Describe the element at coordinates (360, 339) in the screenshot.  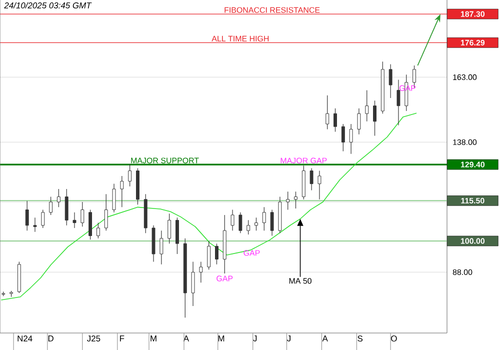
I see `x-tick-label: S` at that location.